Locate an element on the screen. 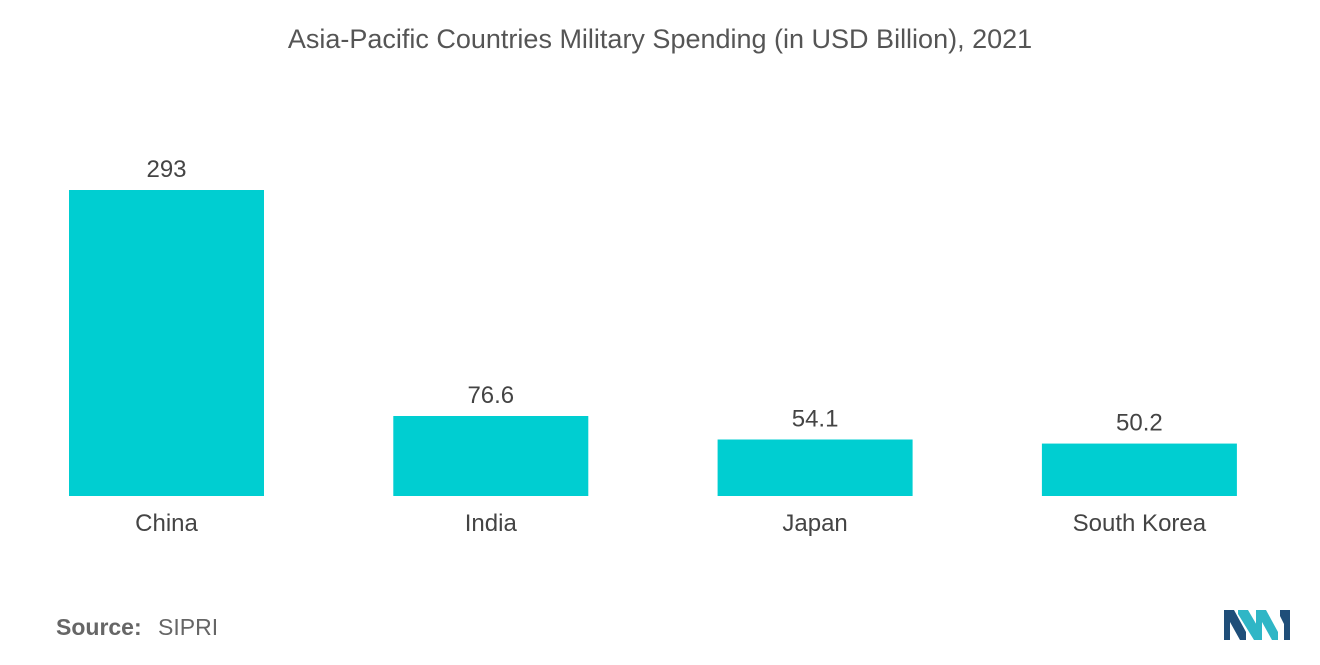 The width and height of the screenshot is (1320, 665). category-label: South Korea is located at coordinates (1140, 523).